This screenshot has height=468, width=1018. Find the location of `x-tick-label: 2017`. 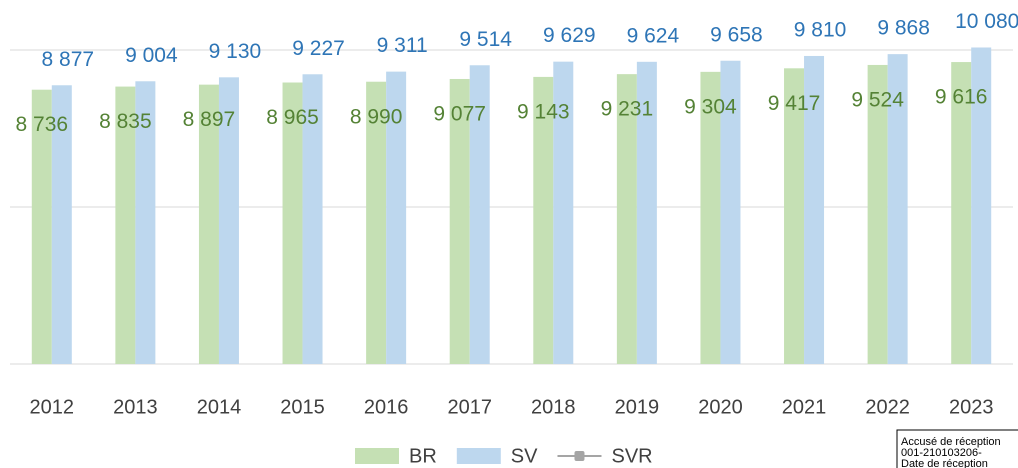

x-tick-label: 2017 is located at coordinates (469, 407).